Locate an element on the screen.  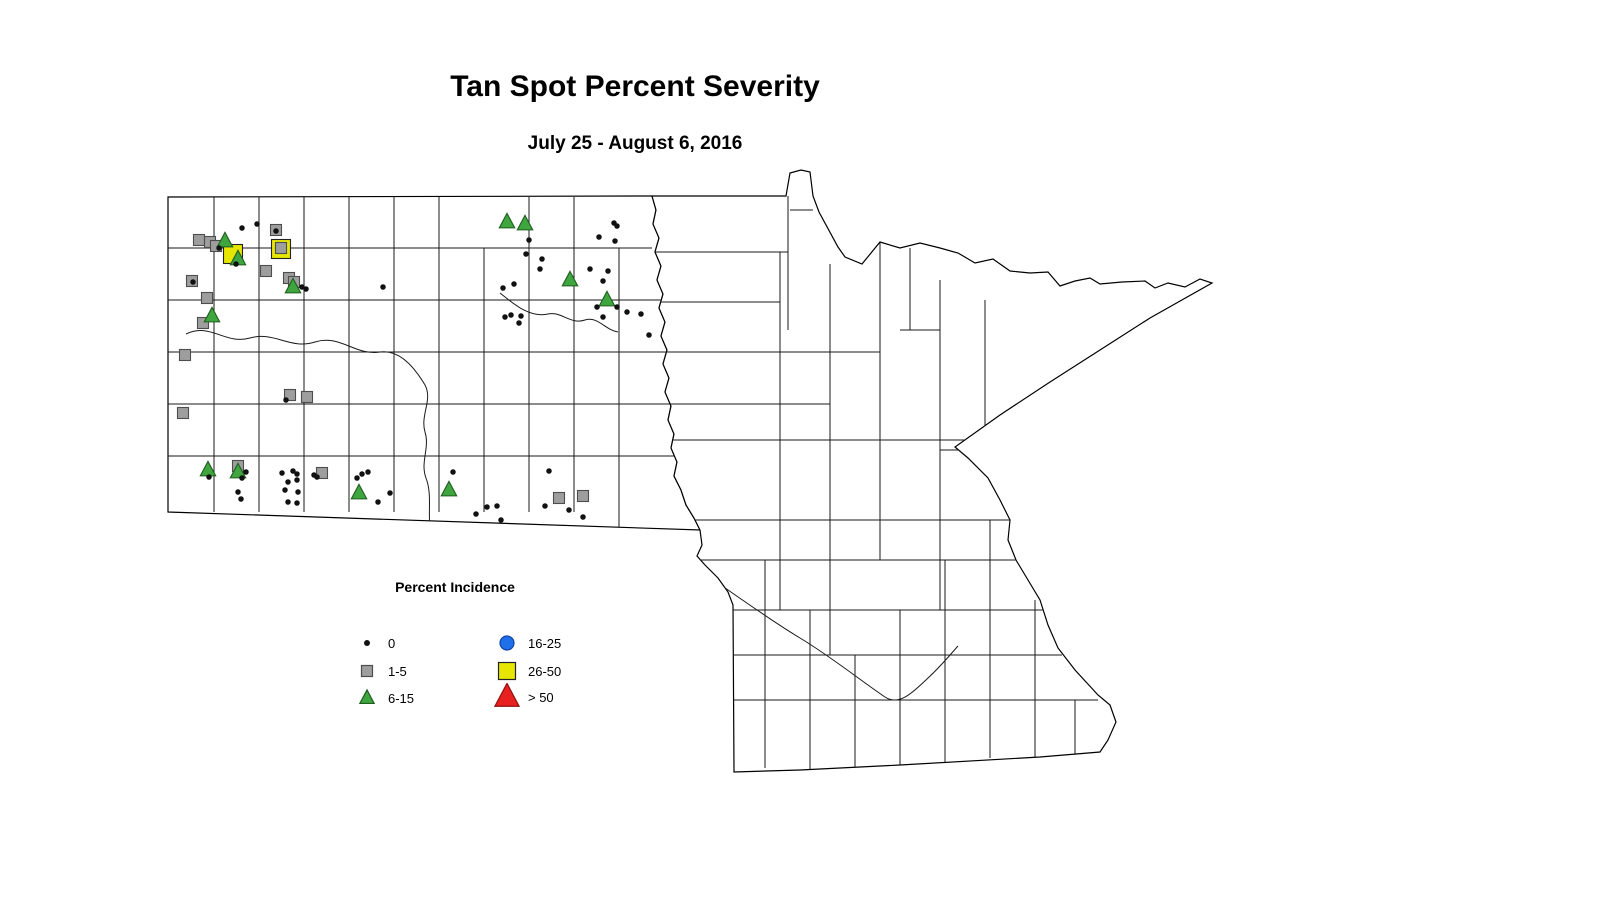
legend-blue-circle-icon is located at coordinates (507, 643).